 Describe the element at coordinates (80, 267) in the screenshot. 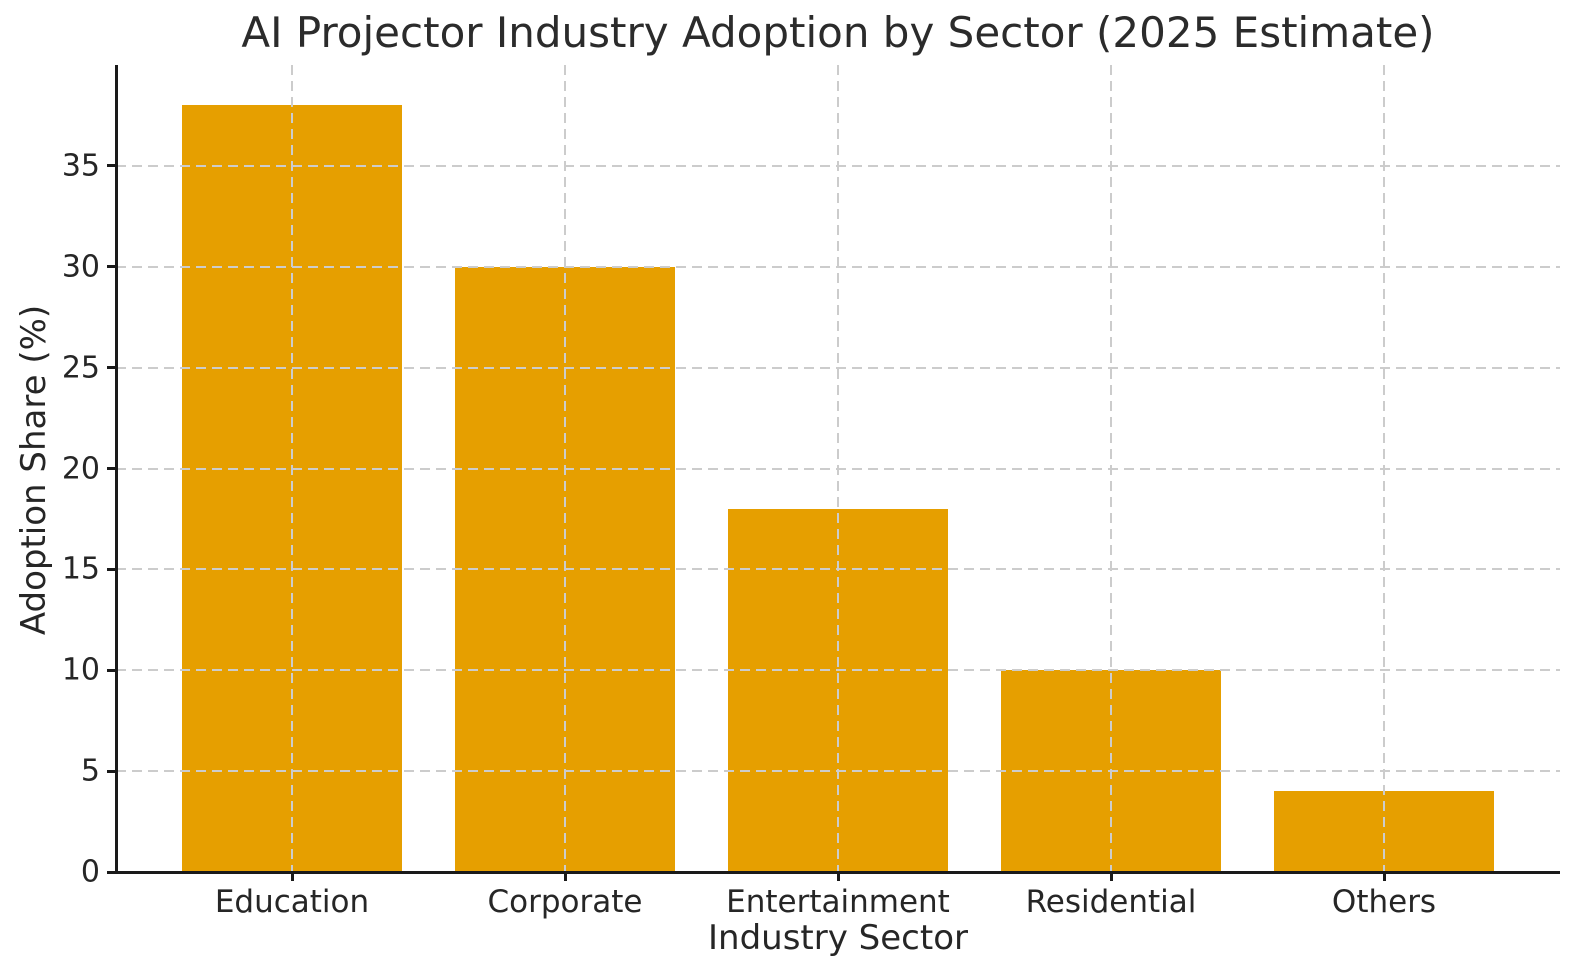

I see `y-tick-label: 30` at that location.